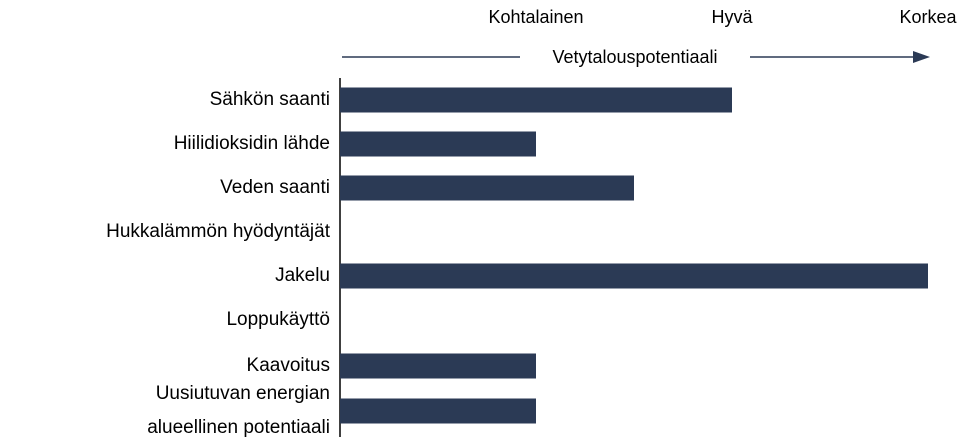 The width and height of the screenshot is (968, 443). What do you see at coordinates (275, 187) in the screenshot?
I see `y-tick-label: Veden saanti` at bounding box center [275, 187].